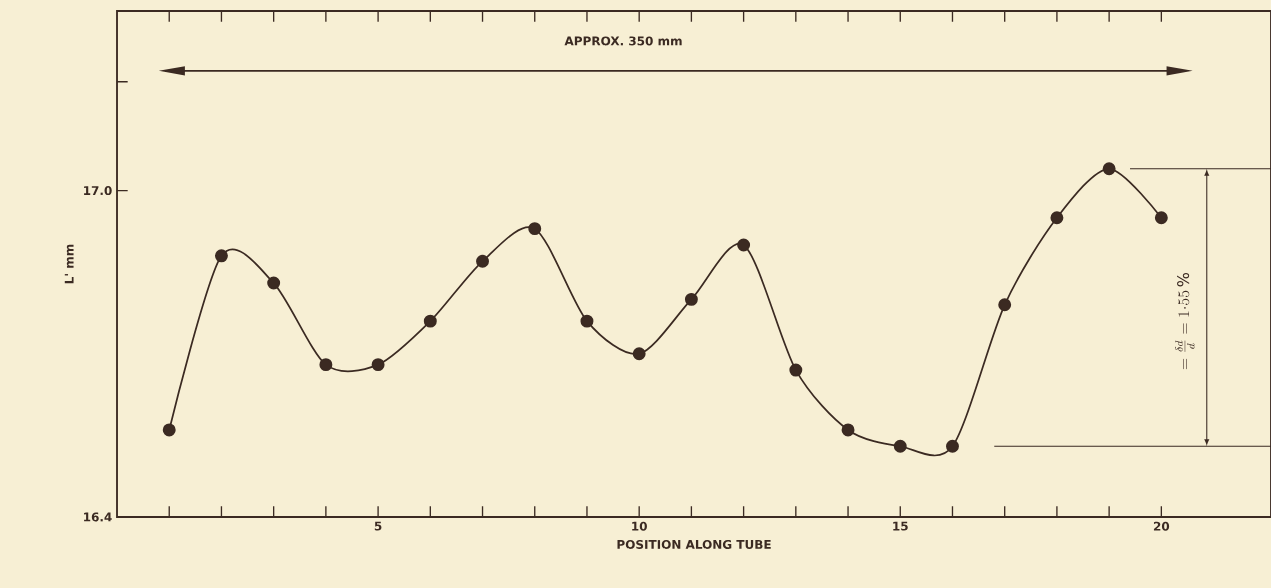 The image size is (1271, 588). Describe the element at coordinates (1185, 321) in the screenshot. I see `annotation: $=\frac{\delta d}{d}=1{\cdot}55\,\%$` at that location.